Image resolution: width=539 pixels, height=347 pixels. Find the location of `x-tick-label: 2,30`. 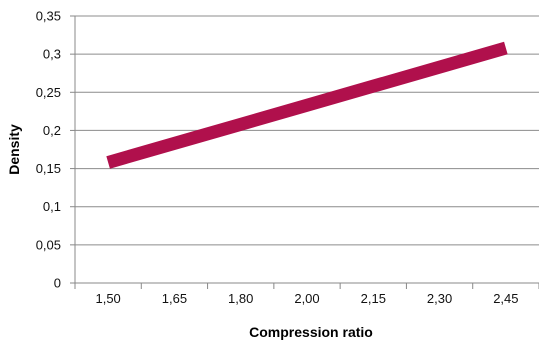

x-tick-label: 2,30 is located at coordinates (439, 298).